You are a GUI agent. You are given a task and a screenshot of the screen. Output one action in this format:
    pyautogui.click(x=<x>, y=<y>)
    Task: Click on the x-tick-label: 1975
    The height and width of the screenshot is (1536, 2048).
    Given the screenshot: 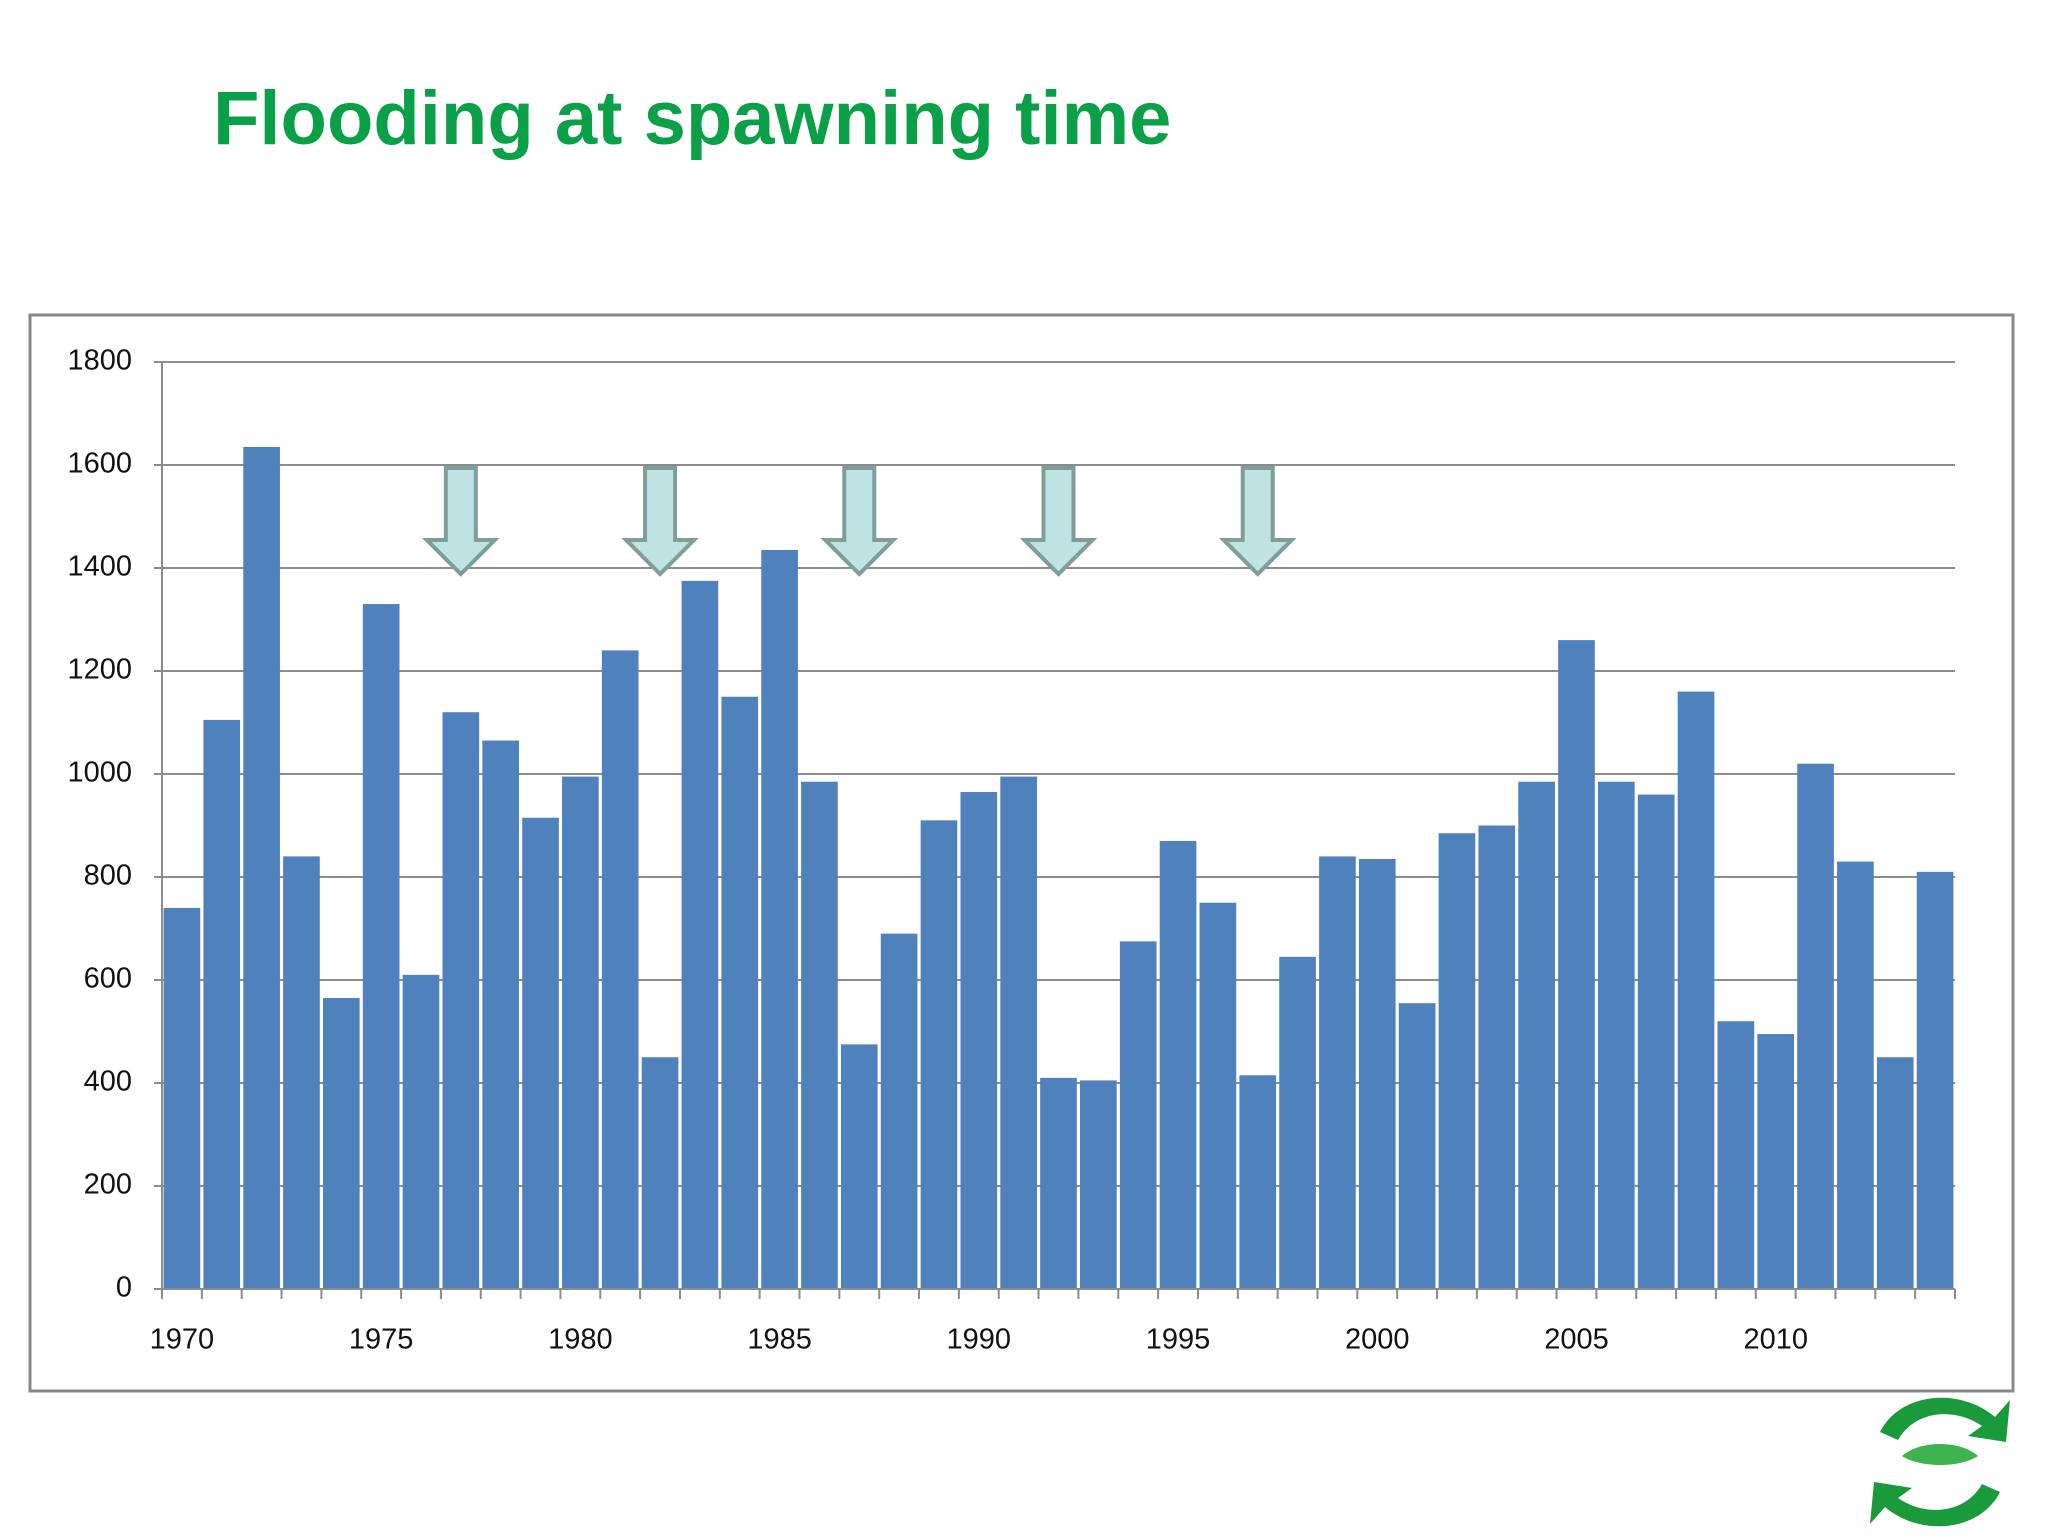 What is the action you would take?
    pyautogui.click(x=381, y=1340)
    